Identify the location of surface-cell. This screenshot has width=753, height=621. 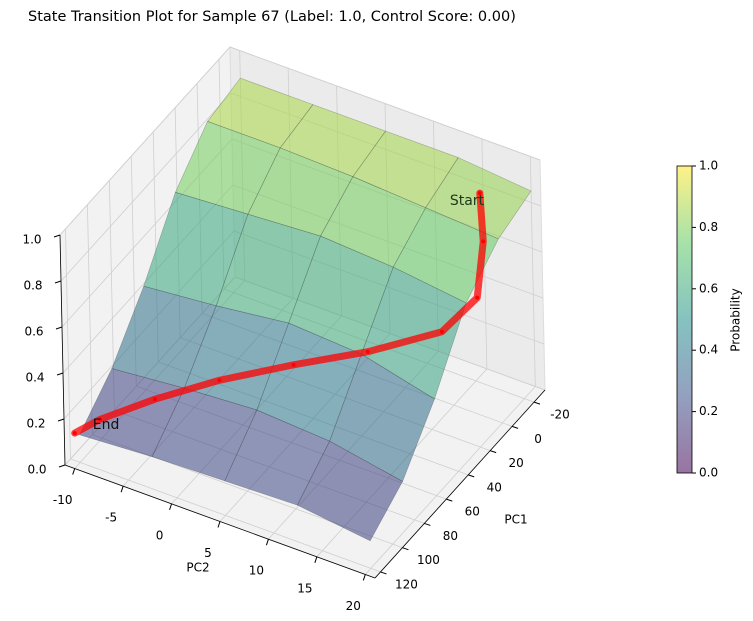
(350, 491).